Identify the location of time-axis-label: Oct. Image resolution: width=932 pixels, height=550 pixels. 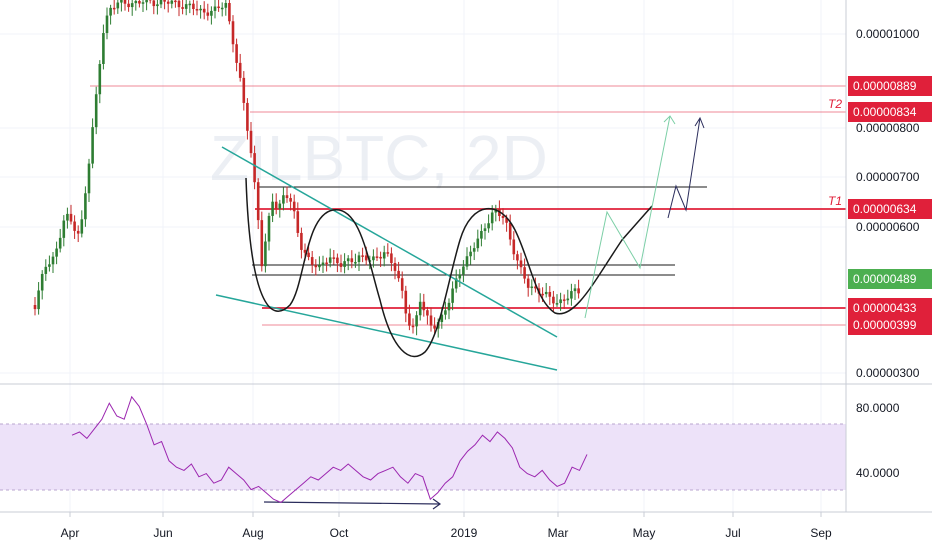
(339, 533).